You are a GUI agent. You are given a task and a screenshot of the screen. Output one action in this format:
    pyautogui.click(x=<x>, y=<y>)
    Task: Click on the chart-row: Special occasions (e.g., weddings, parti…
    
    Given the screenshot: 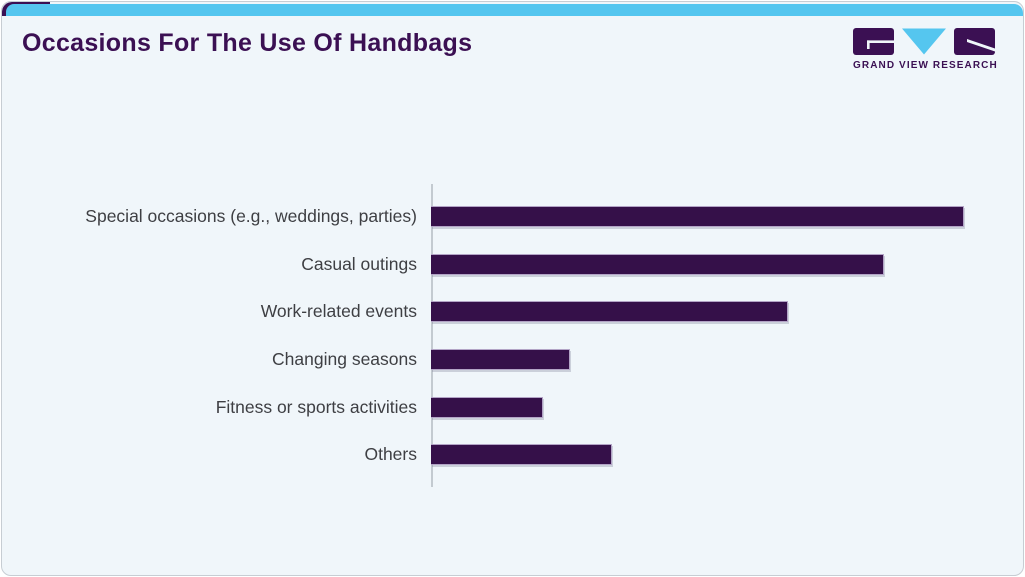 What is the action you would take?
    pyautogui.click(x=512, y=217)
    